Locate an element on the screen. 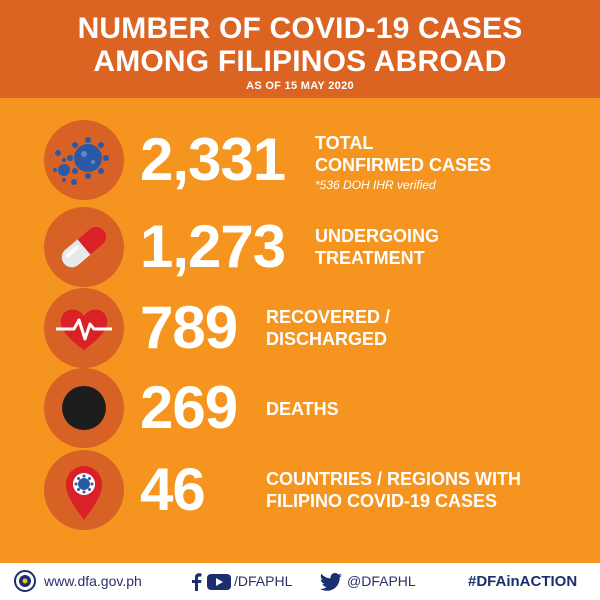  stat-row-recovered: 789 RECOVERED / DISCHARGED is located at coordinates (300, 328).